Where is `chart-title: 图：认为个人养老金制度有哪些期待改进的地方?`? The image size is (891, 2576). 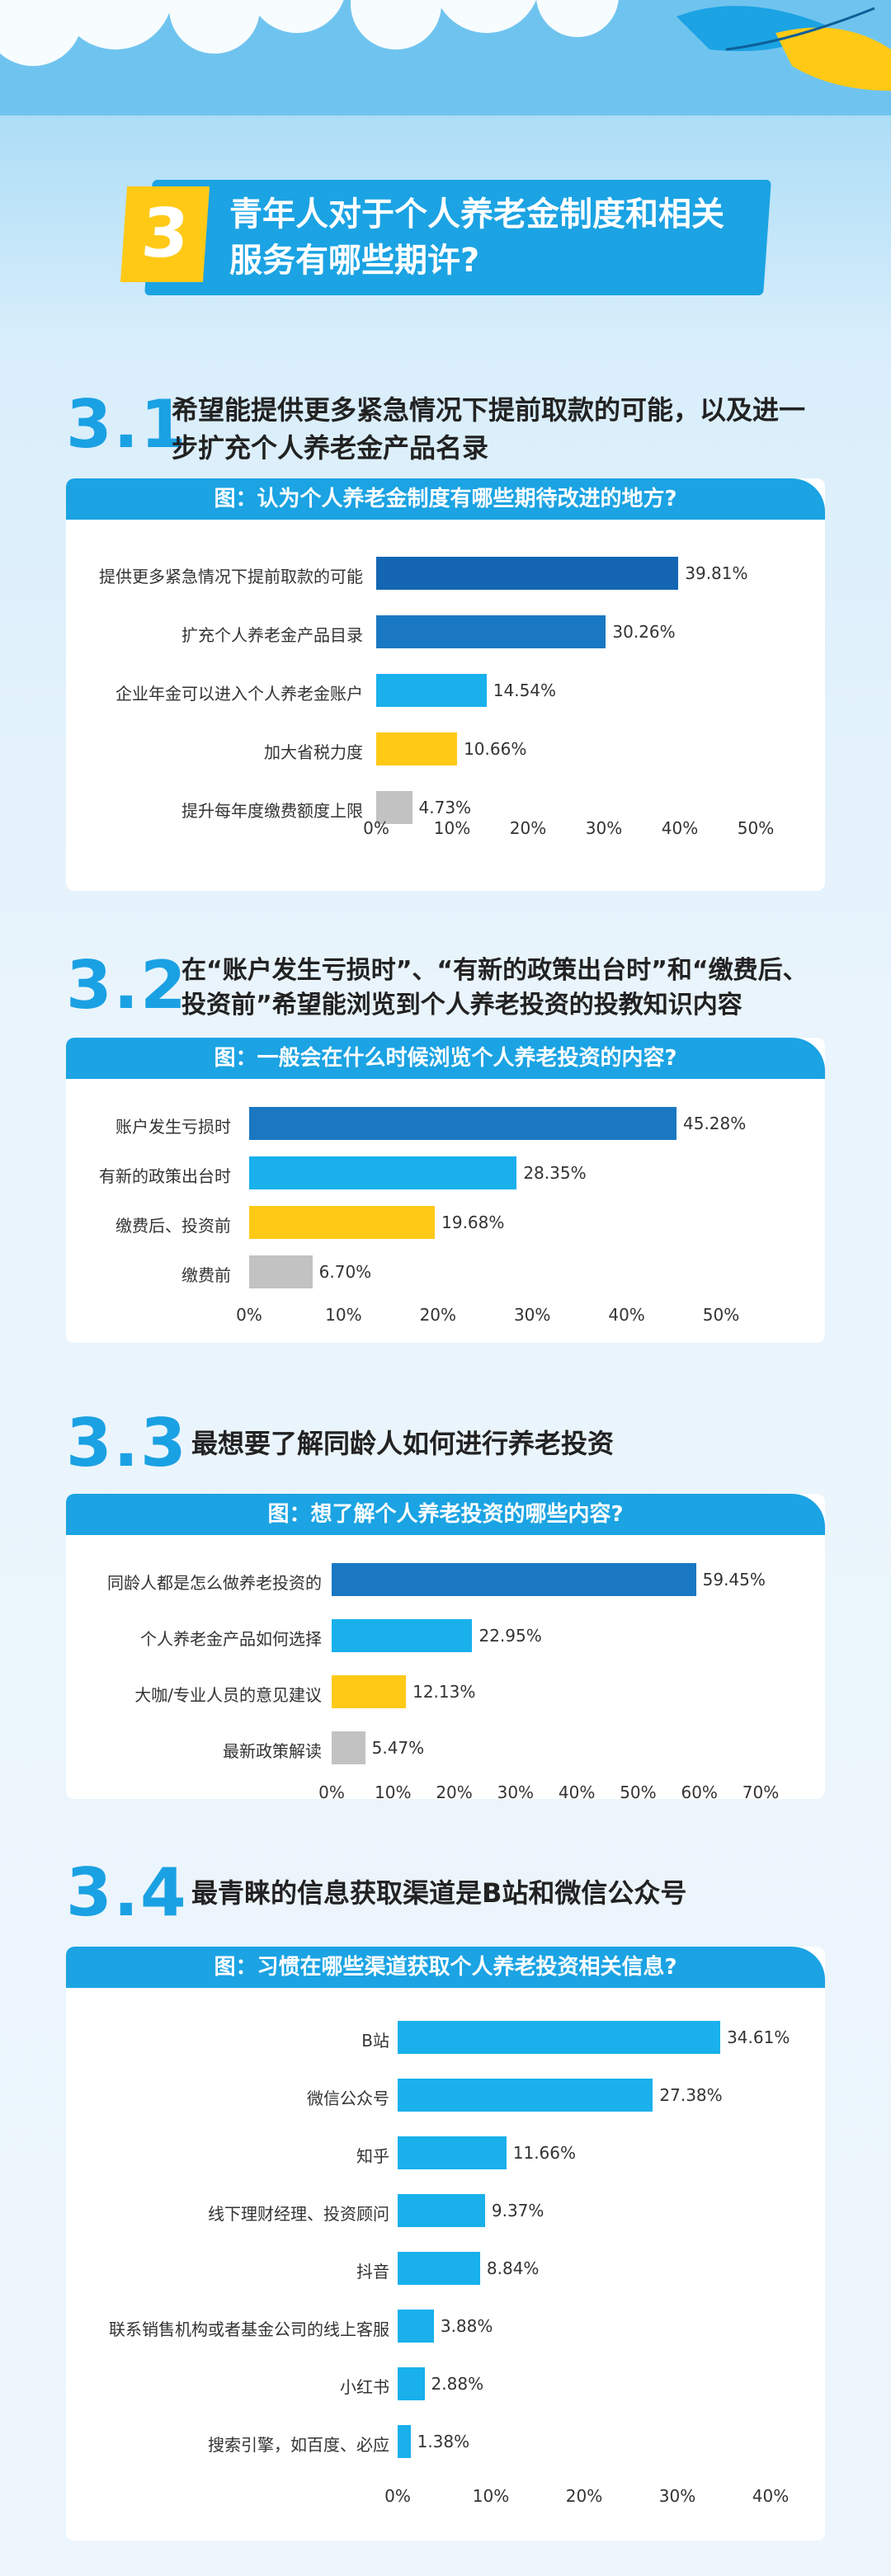 chart-title: 图：认为个人养老金制度有哪些期待改进的地方? is located at coordinates (445, 499).